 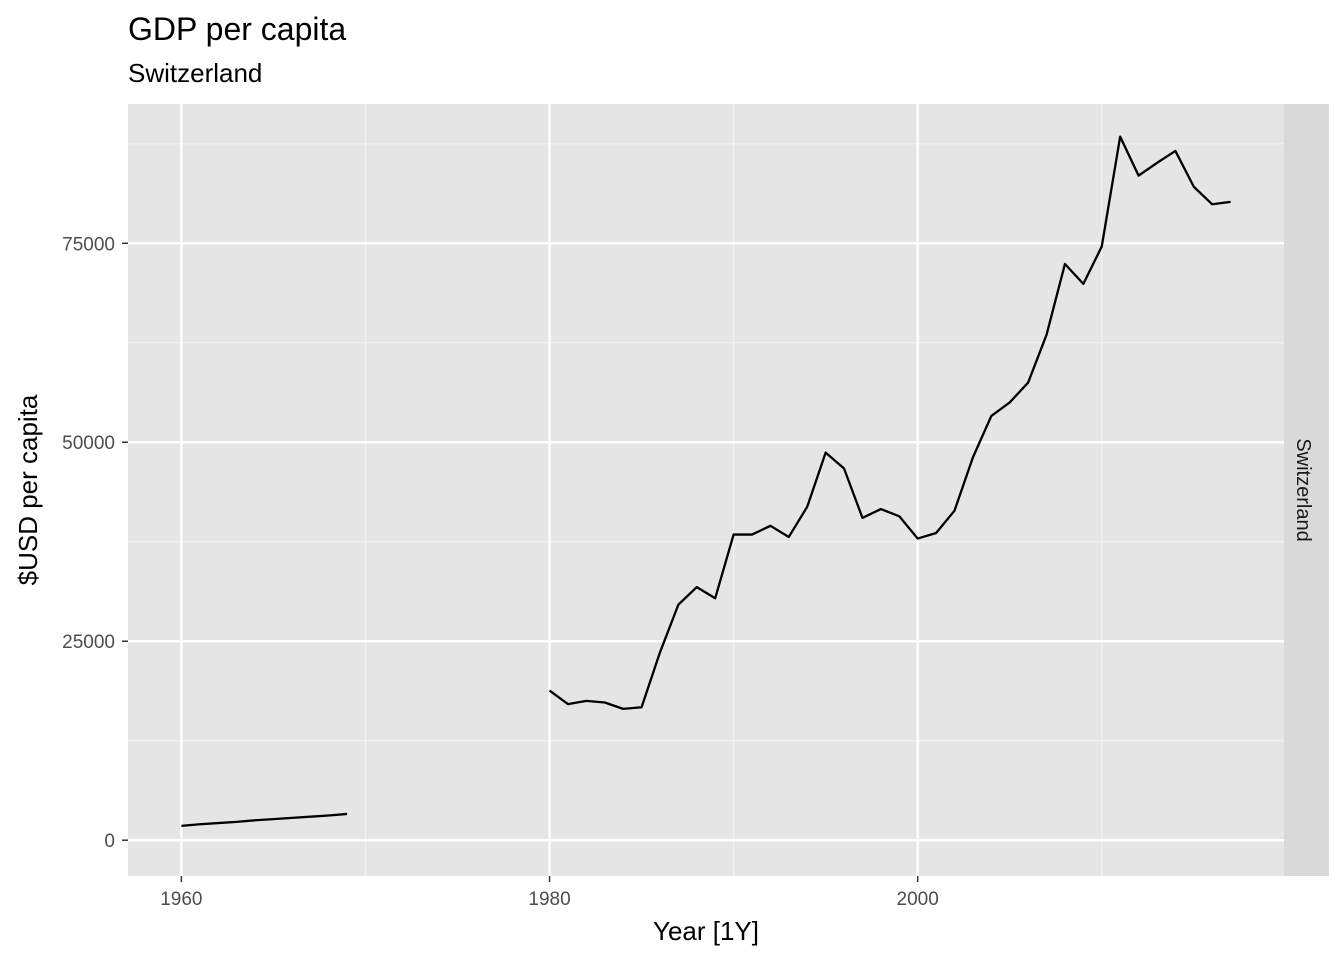 What do you see at coordinates (88, 443) in the screenshot?
I see `y-tick-label: 50000` at bounding box center [88, 443].